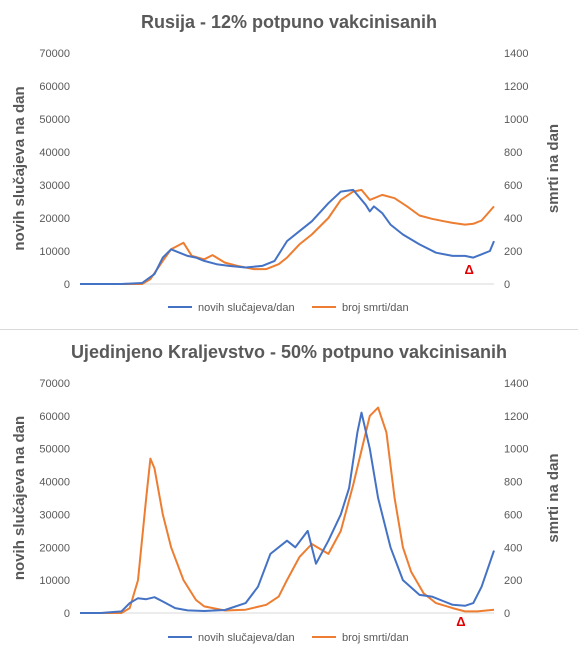 The image size is (578, 659). I want to click on series-line-cases, so click(287, 236).